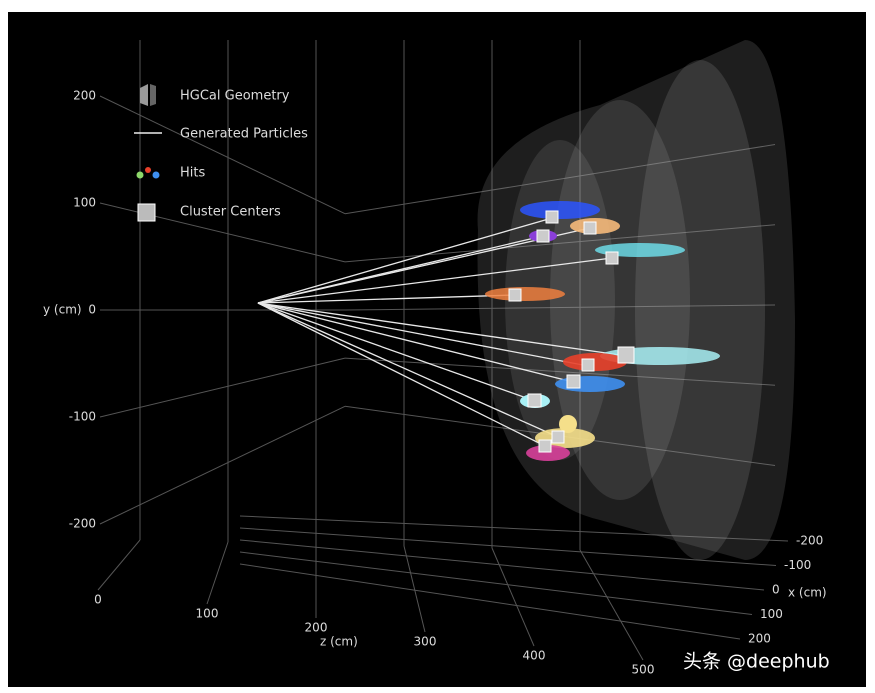 This screenshot has width=875, height=693. Describe the element at coordinates (82, 417) in the screenshot. I see `y-tick-label: -100` at that location.